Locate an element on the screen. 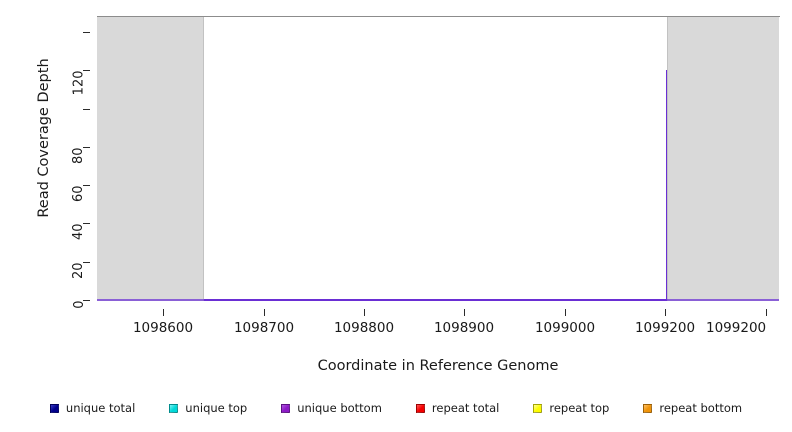  legend-item-repeat-top: repeat top is located at coordinates (571, 408).